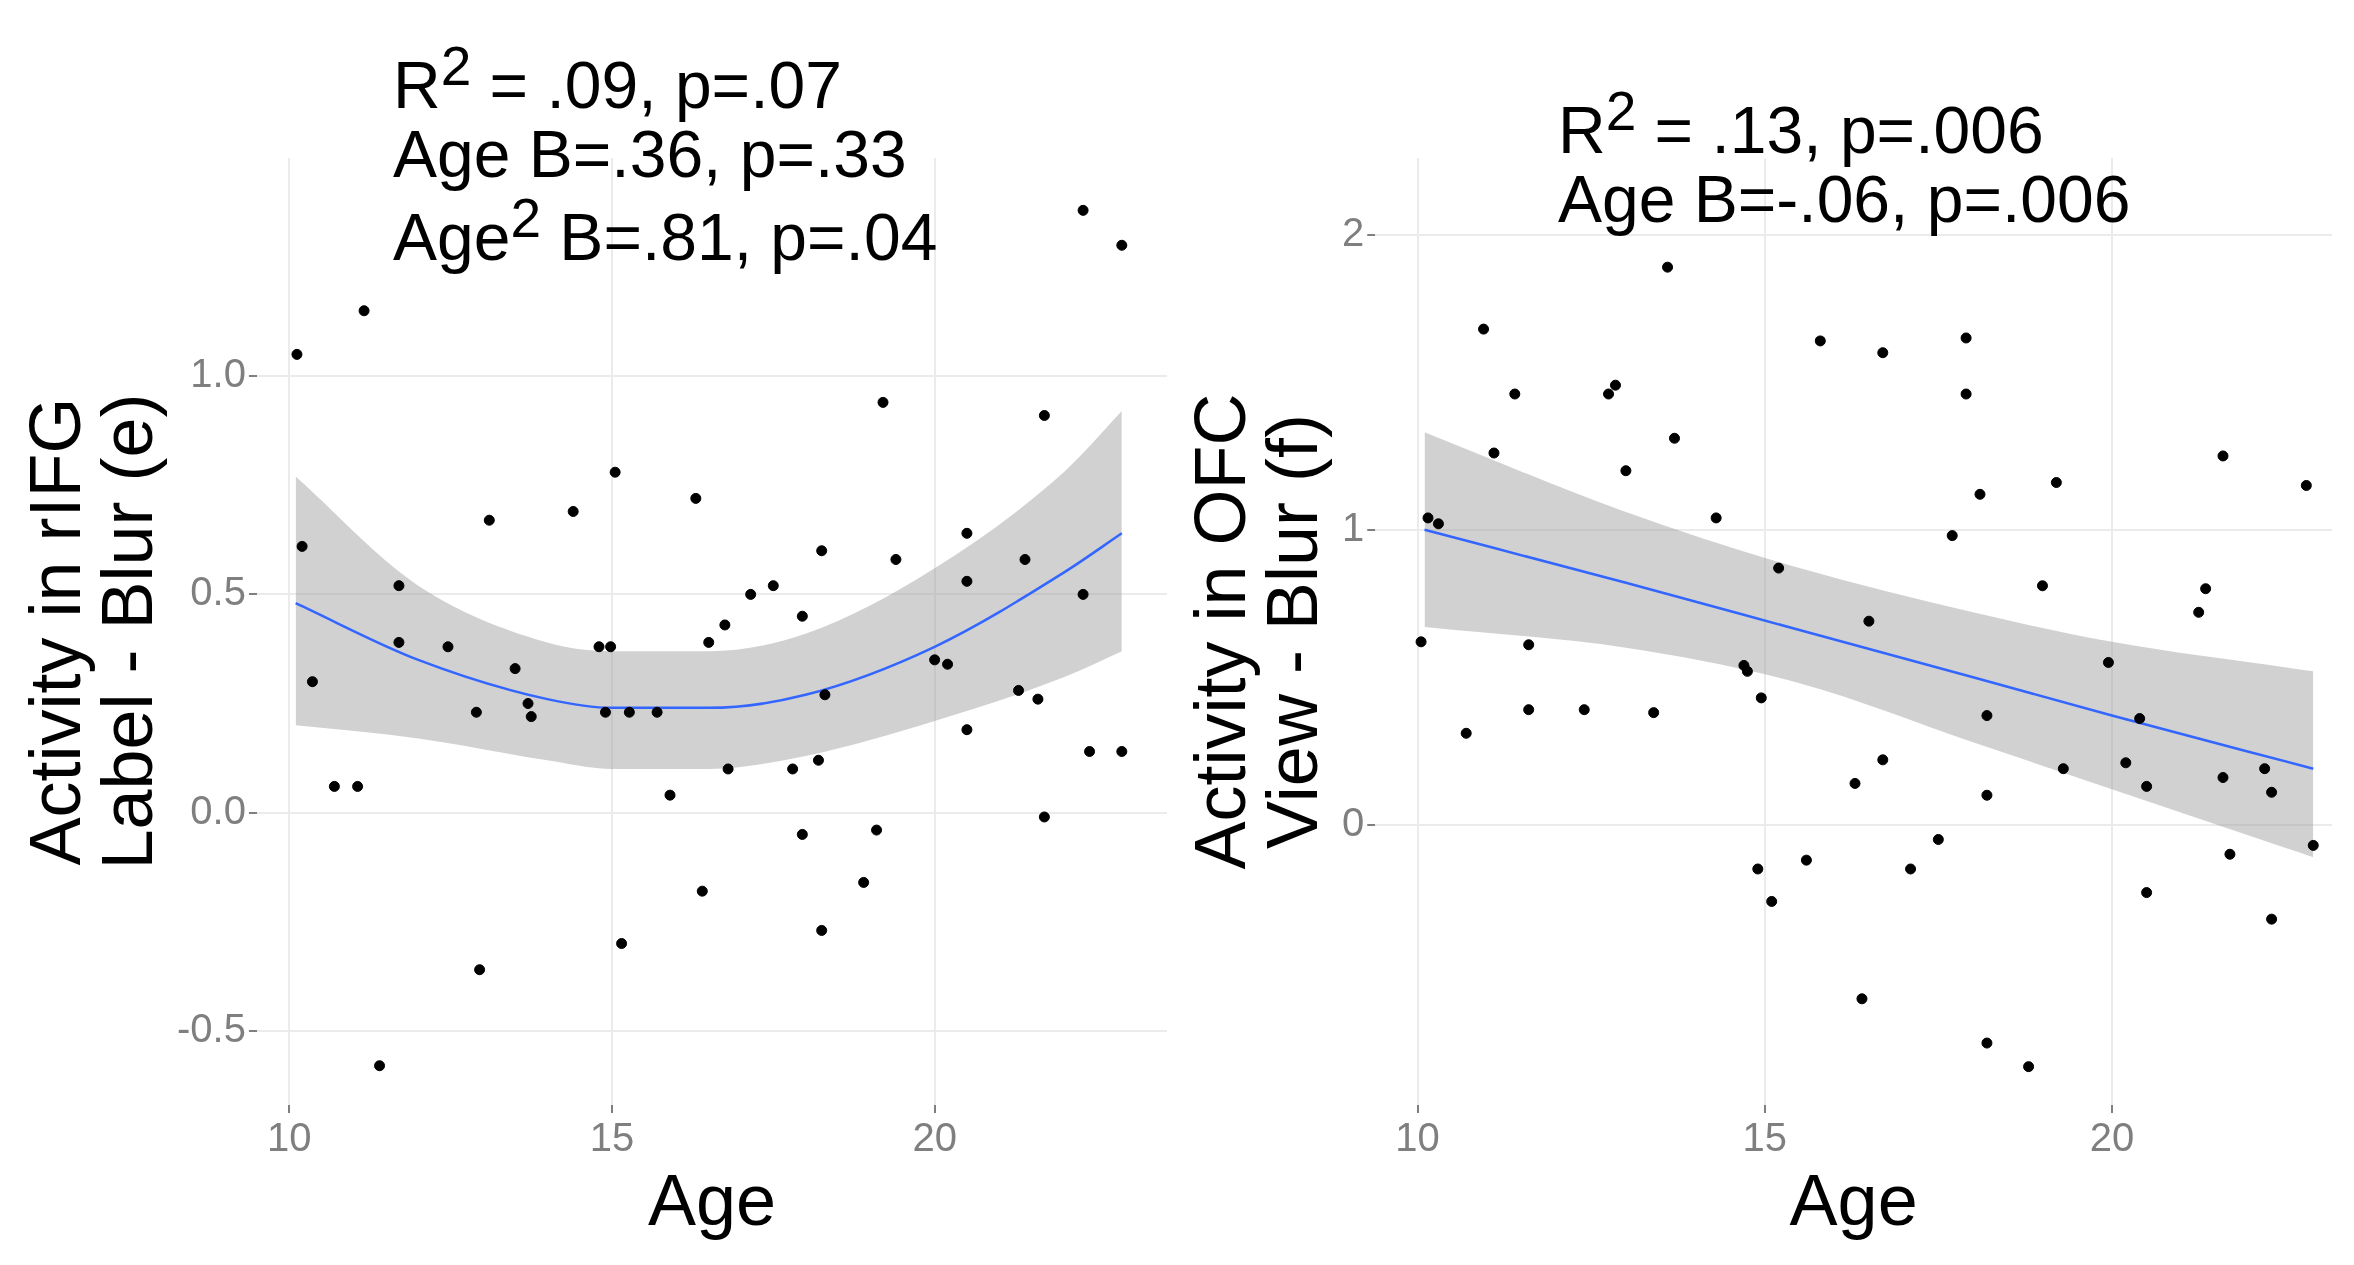 The width and height of the screenshot is (2354, 1265). Describe the element at coordinates (218, 373) in the screenshot. I see `y-tick-label: 1.0` at that location.